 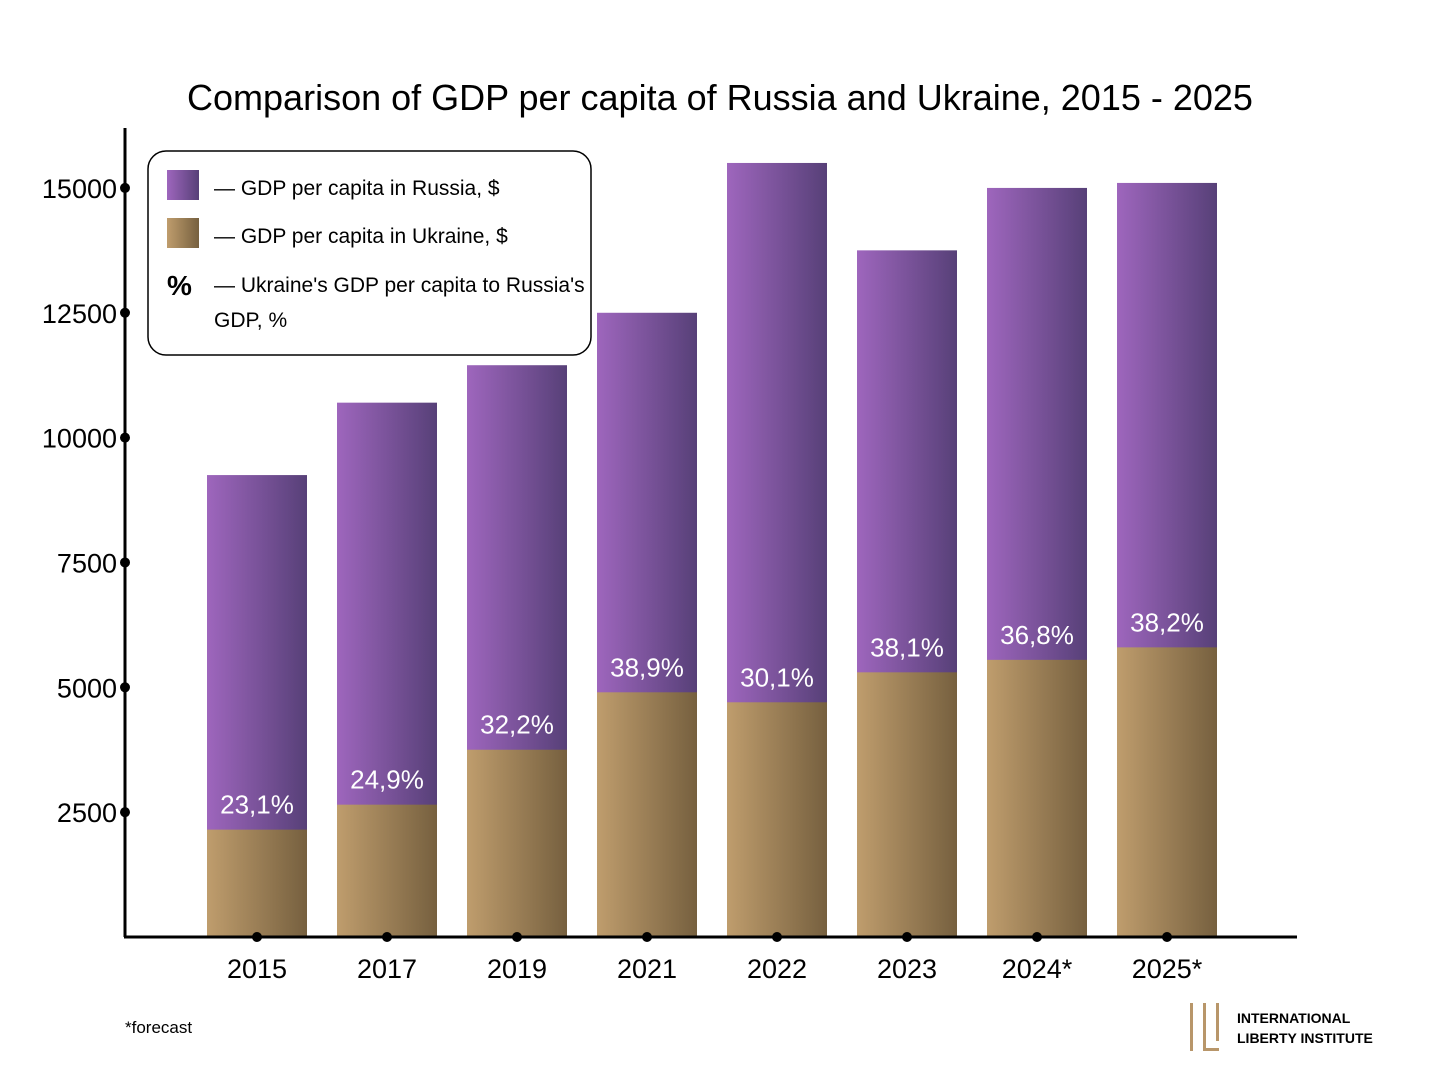 I want to click on x-tick-label: 2022, so click(x=777, y=969).